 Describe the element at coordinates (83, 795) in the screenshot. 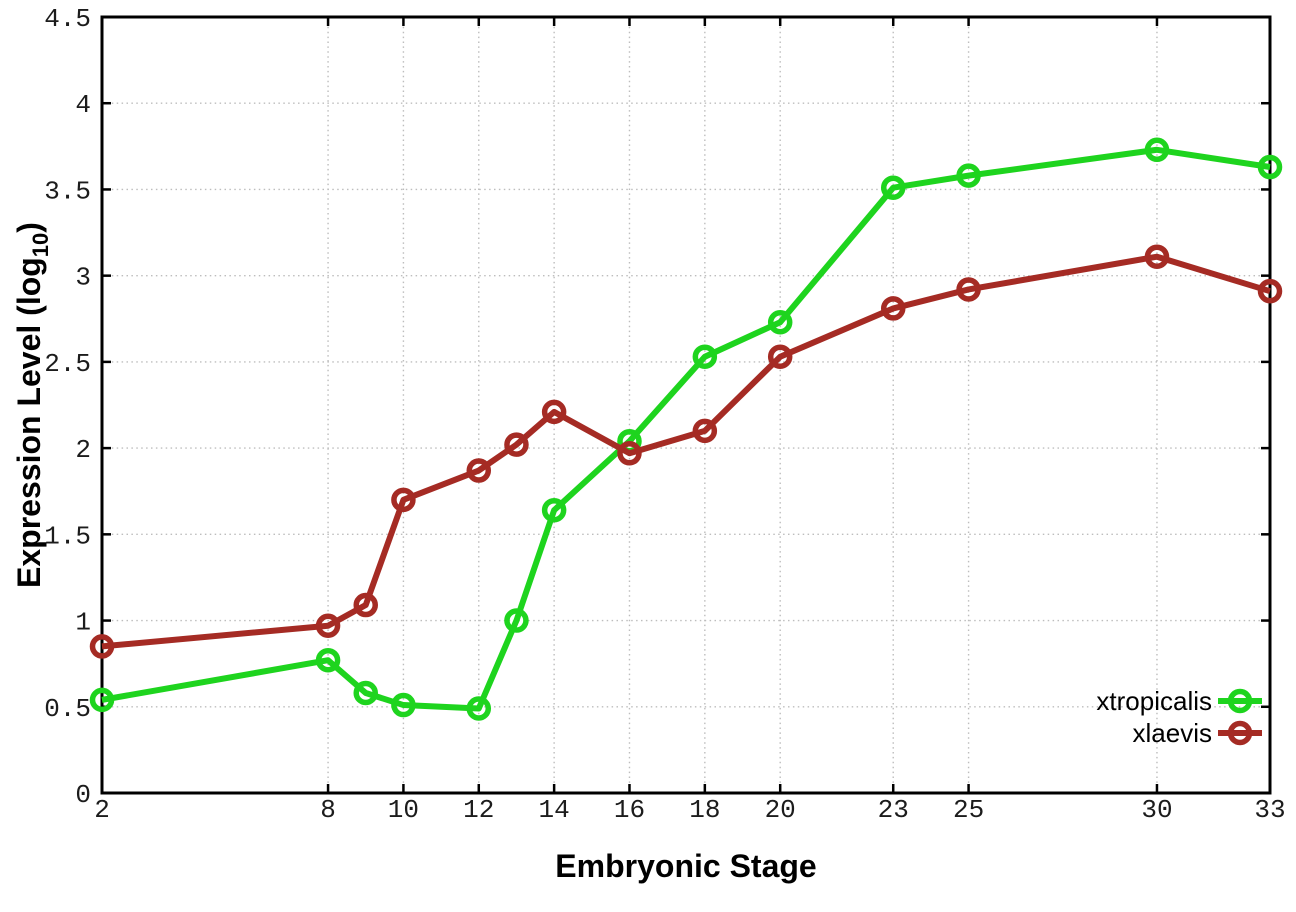

I see `y-tick-label: 0` at that location.